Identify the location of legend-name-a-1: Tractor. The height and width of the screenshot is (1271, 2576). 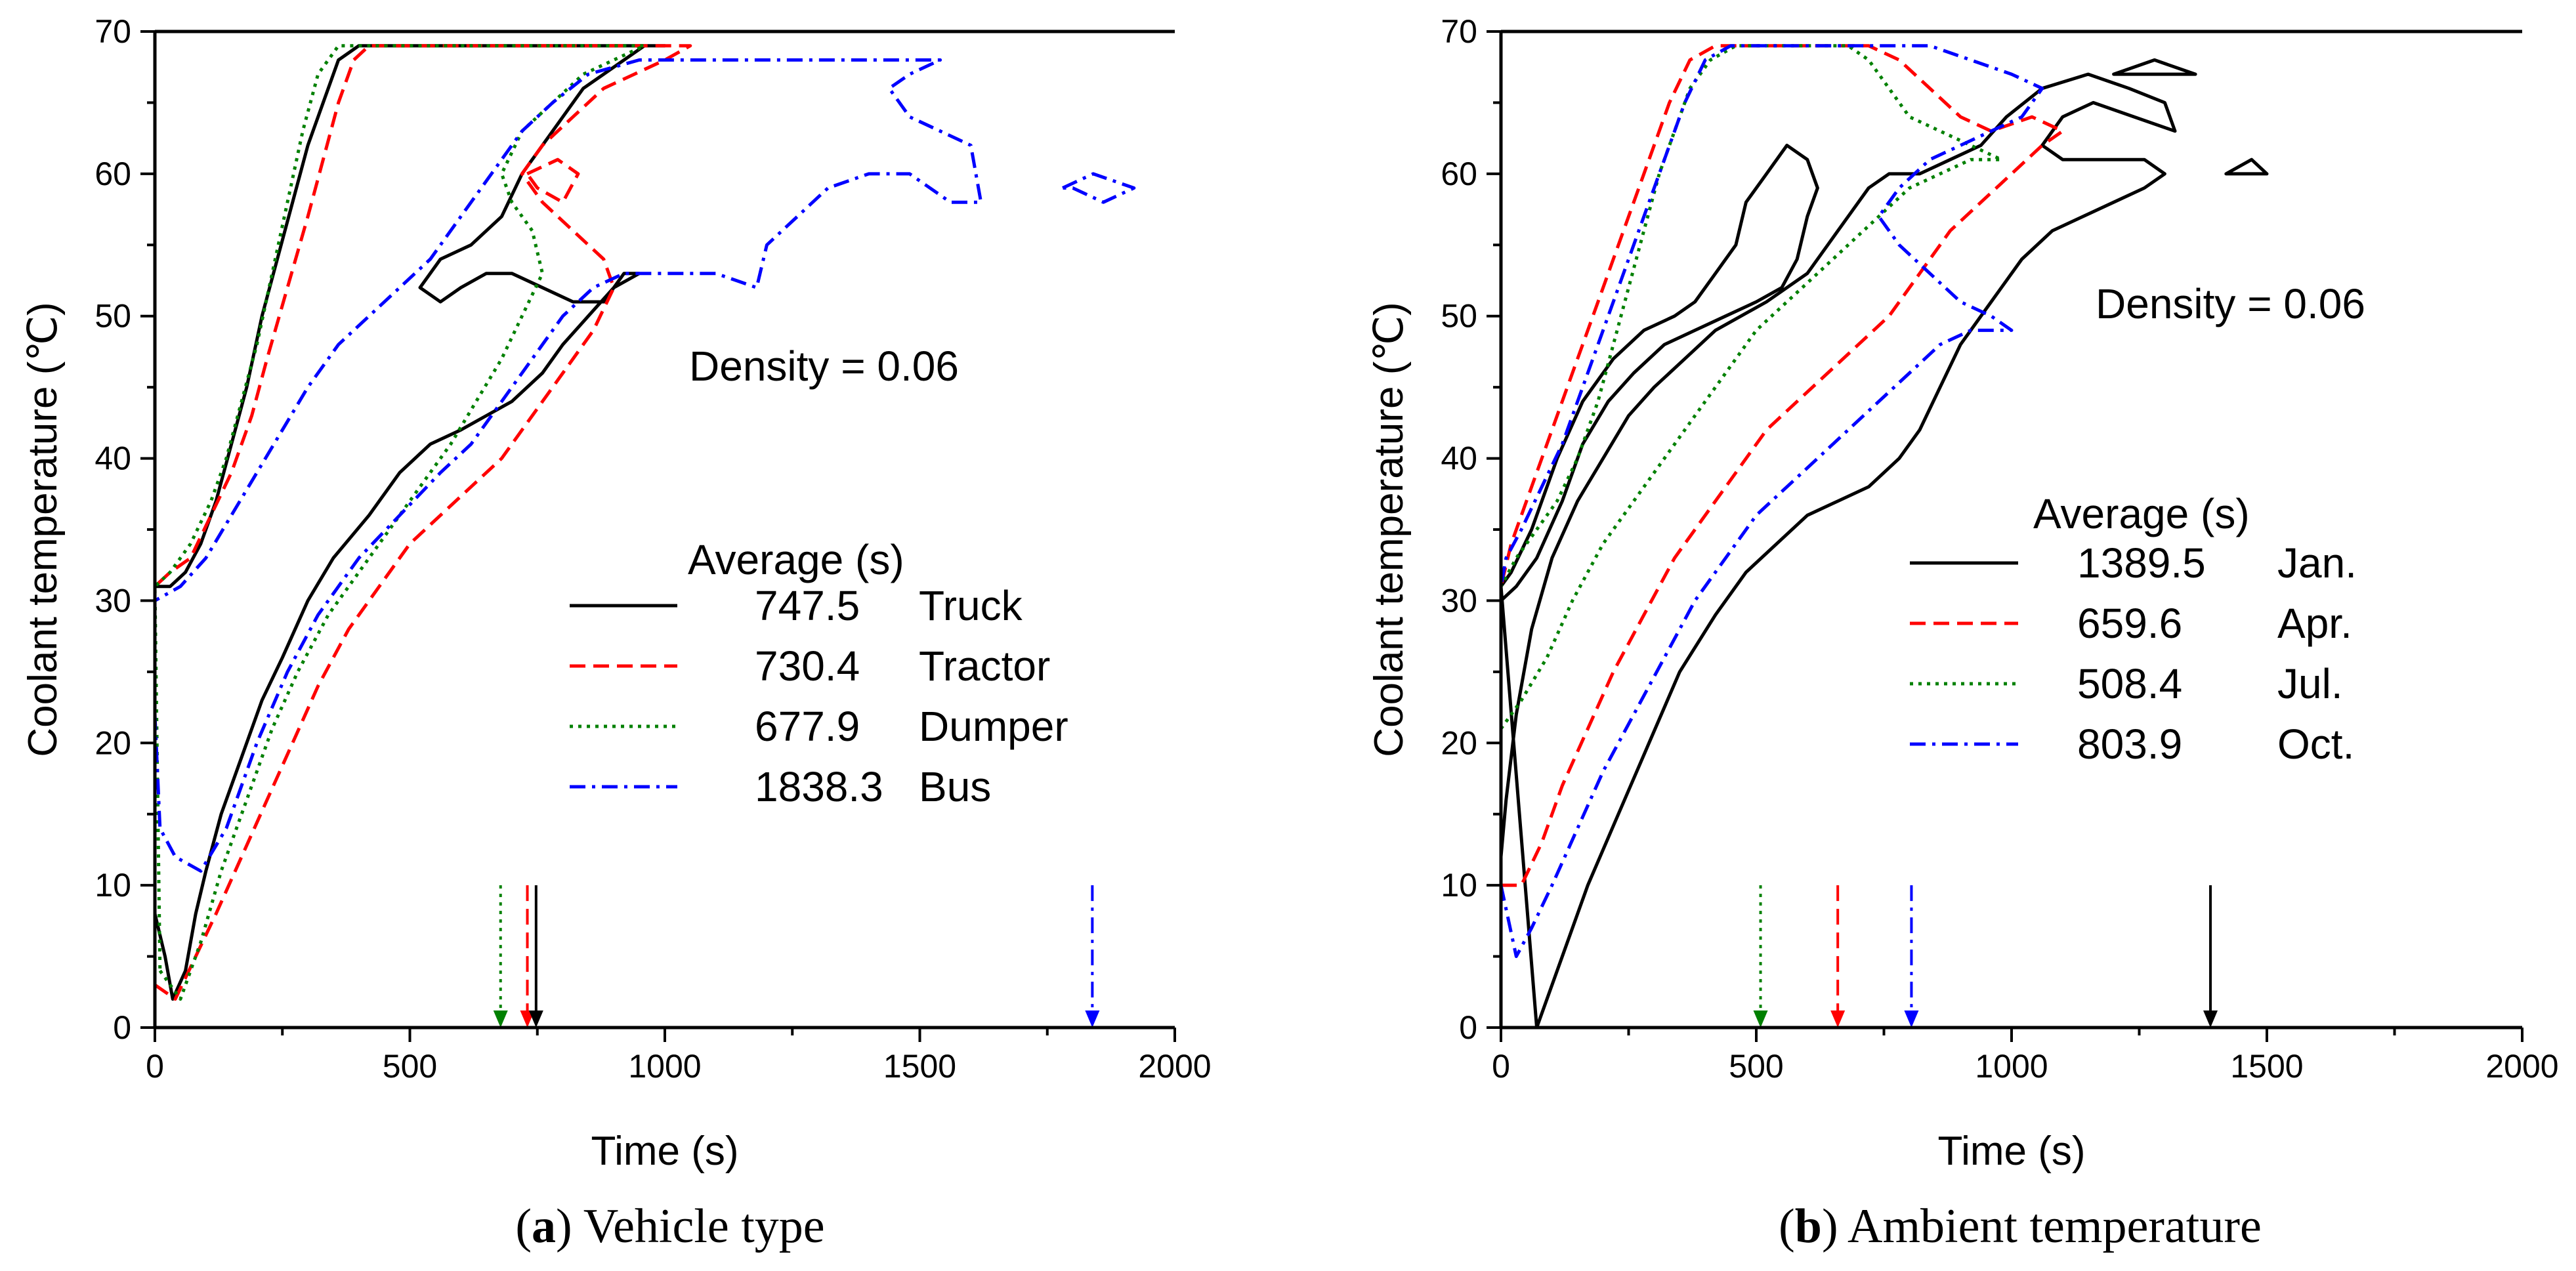
(984, 666).